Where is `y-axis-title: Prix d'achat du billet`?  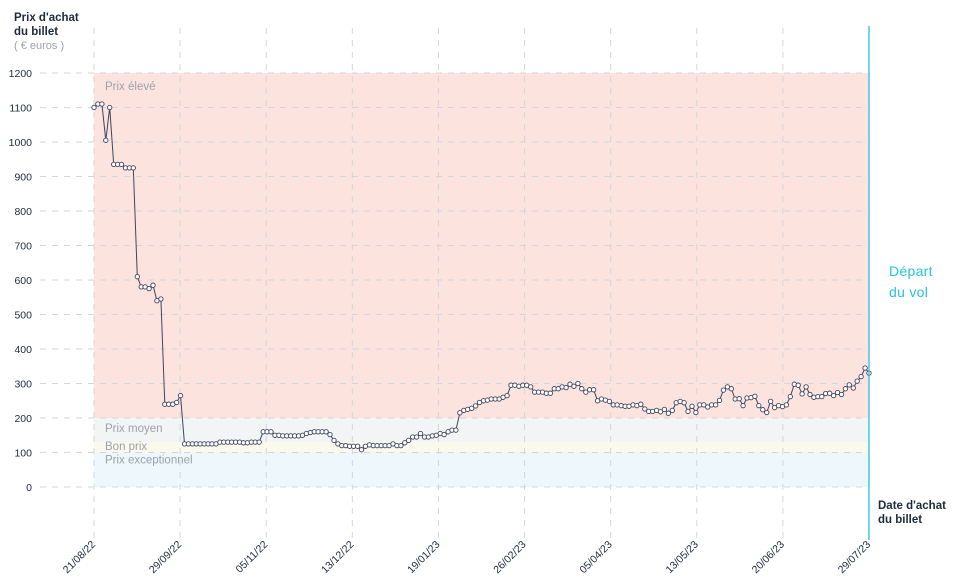
y-axis-title: Prix d'achat du billet is located at coordinates (59, 25).